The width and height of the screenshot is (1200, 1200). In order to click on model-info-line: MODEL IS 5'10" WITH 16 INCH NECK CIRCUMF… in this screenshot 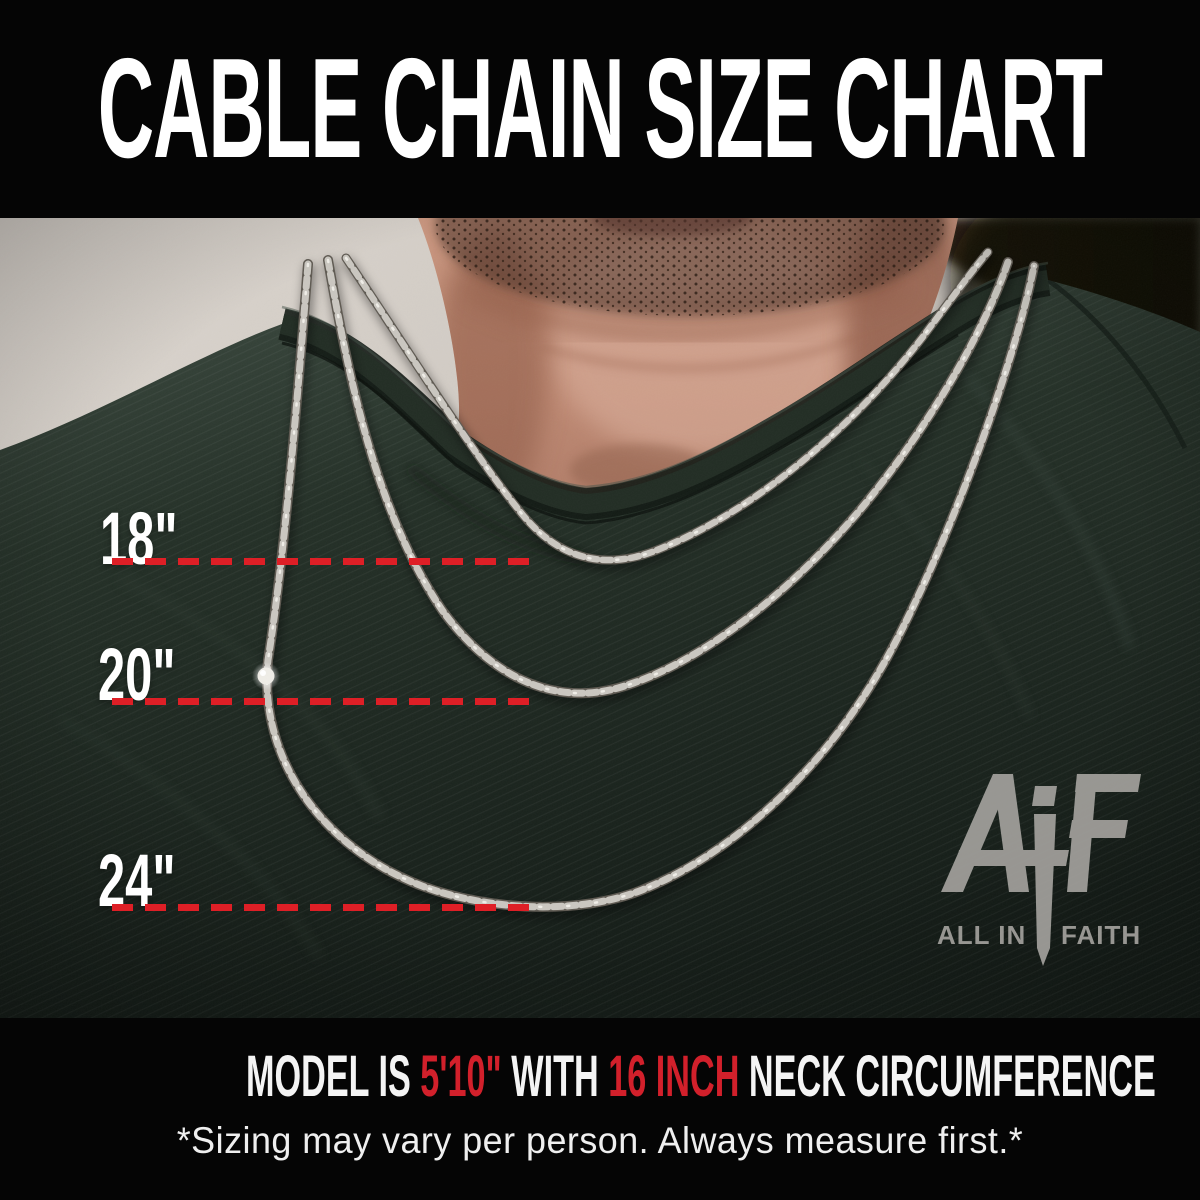, I will do `click(701, 1077)`.